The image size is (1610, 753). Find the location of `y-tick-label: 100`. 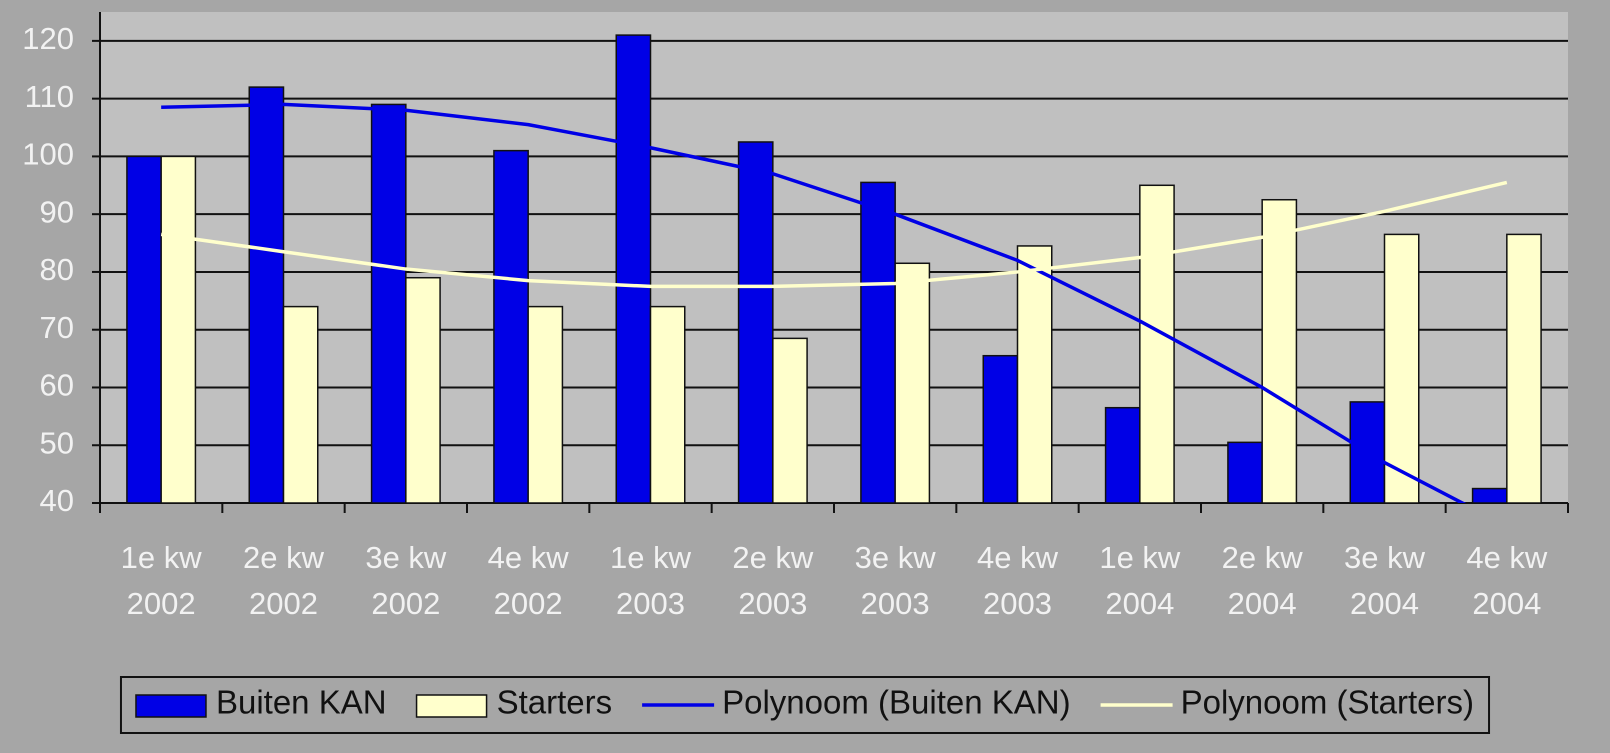

y-tick-label: 100 is located at coordinates (48, 154).